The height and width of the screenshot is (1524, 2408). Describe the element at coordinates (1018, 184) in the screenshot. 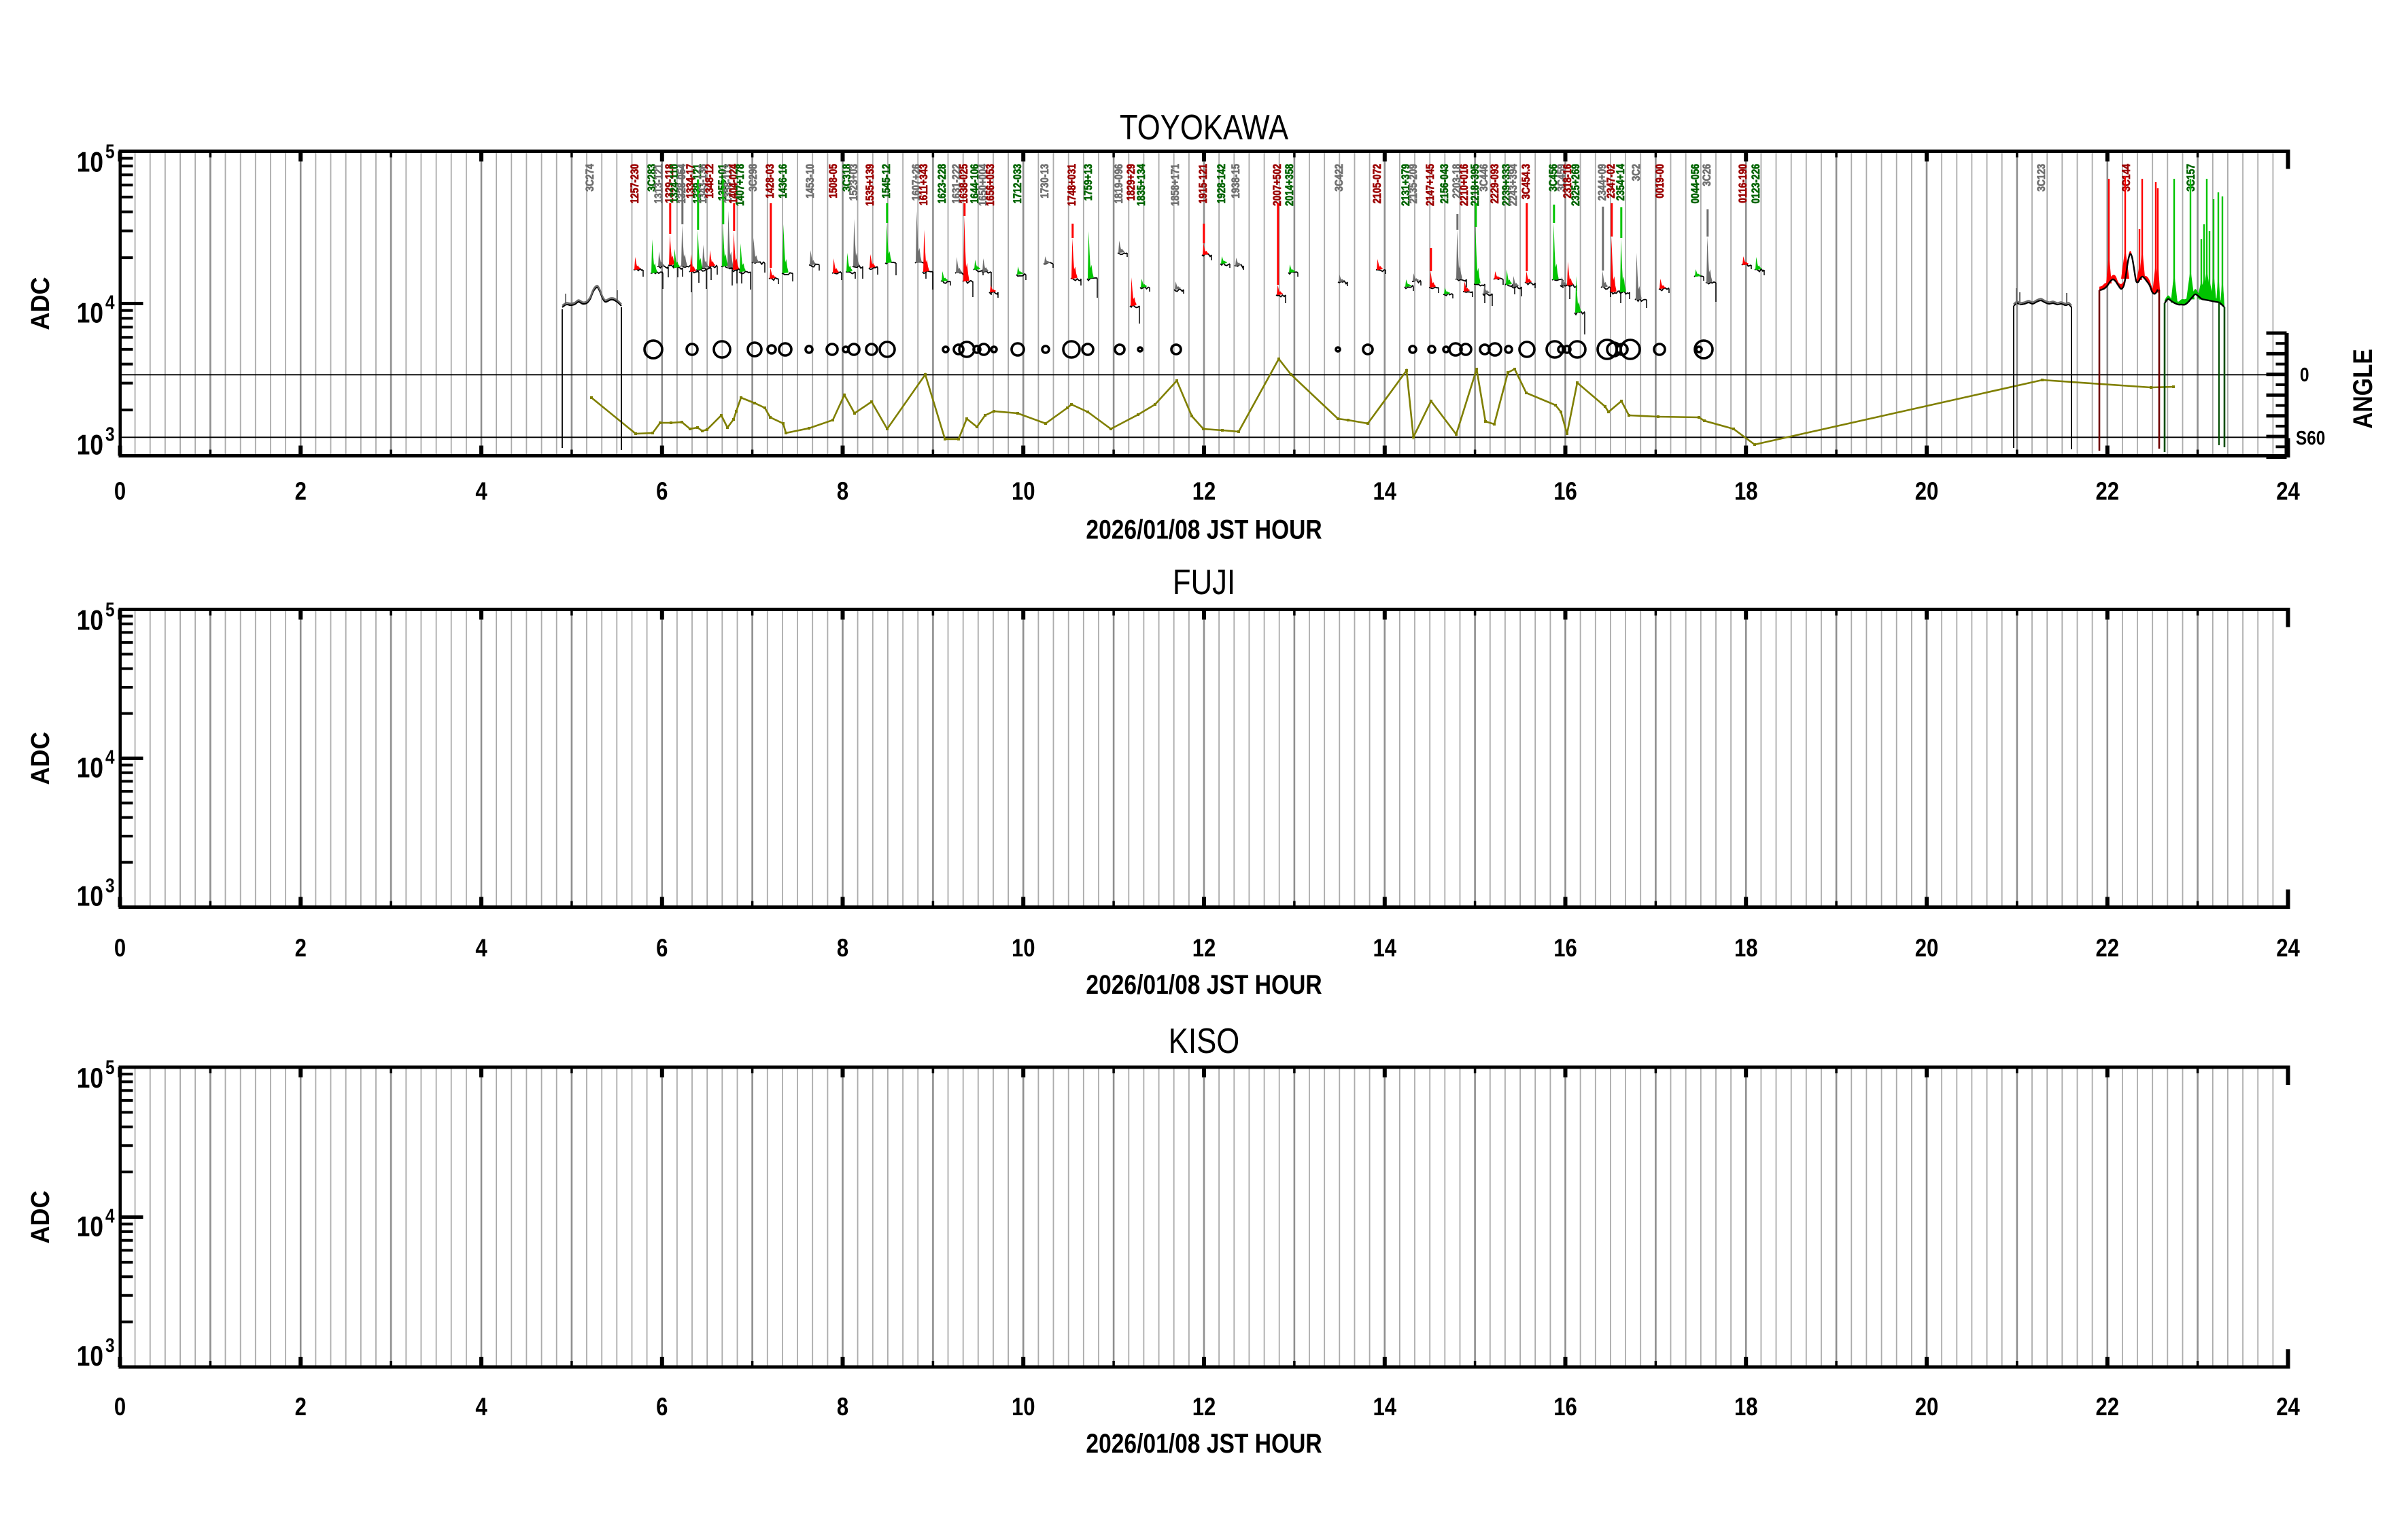

I see `svg-text: 1712-033` at that location.